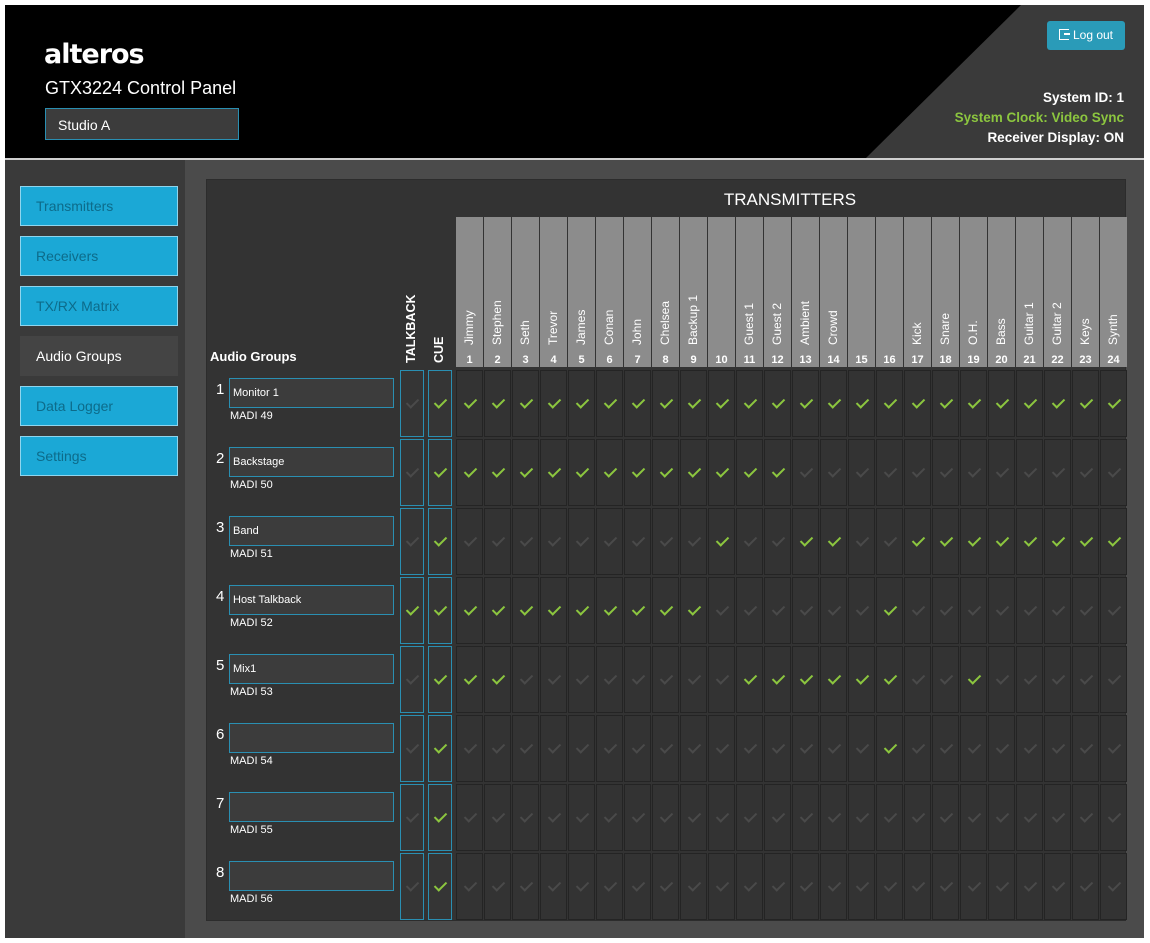  I want to click on studio-name-field: Studio A, so click(142, 124).